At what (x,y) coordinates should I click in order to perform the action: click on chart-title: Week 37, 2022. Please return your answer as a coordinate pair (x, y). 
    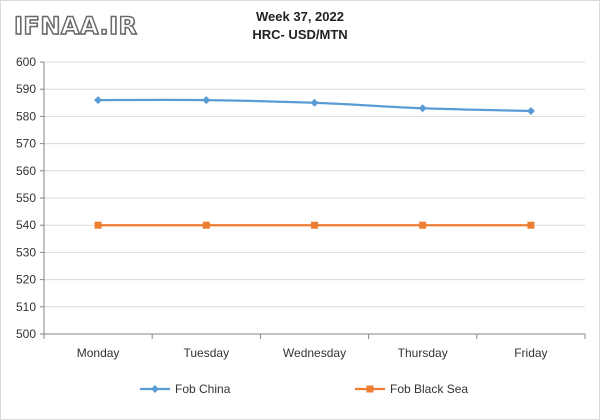
    Looking at the image, I should click on (300, 16).